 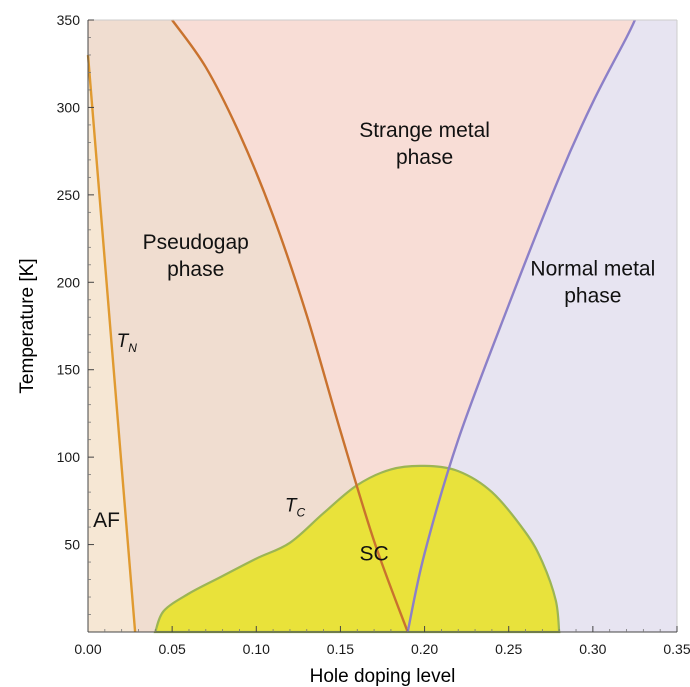 What do you see at coordinates (256, 649) in the screenshot?
I see `x-tick-label: 0.10` at bounding box center [256, 649].